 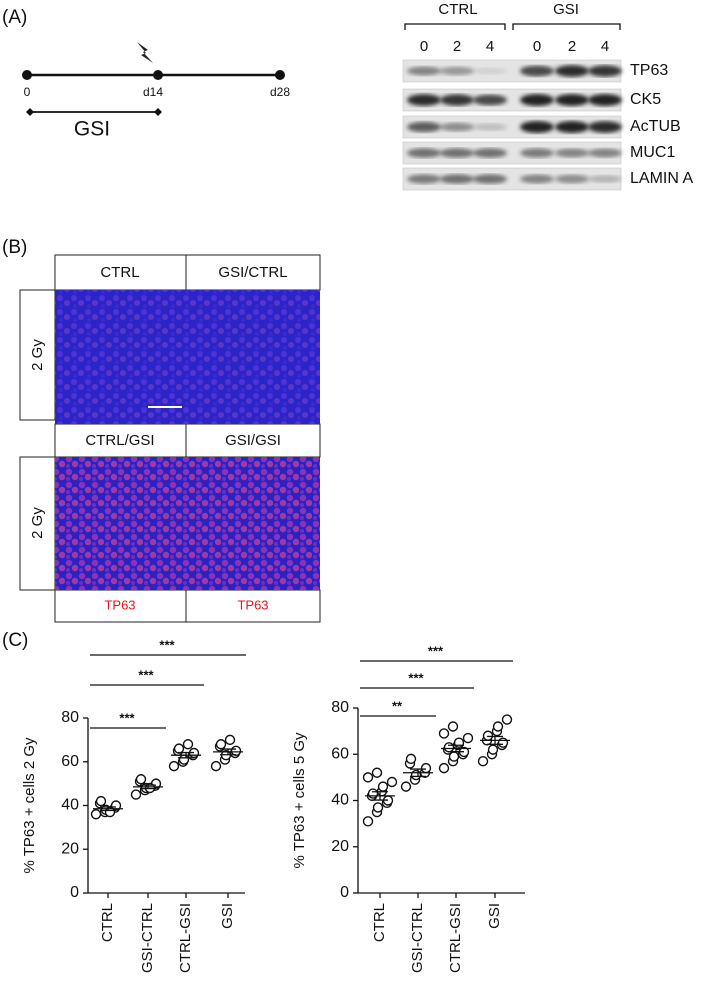 I want to click on time-label: d28, so click(x=280, y=92).